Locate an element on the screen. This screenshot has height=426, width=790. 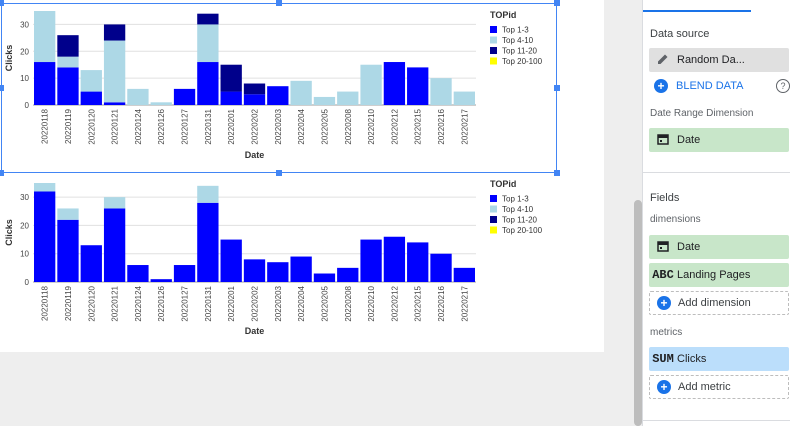
y-tick-label: 0 is located at coordinates (27, 105).